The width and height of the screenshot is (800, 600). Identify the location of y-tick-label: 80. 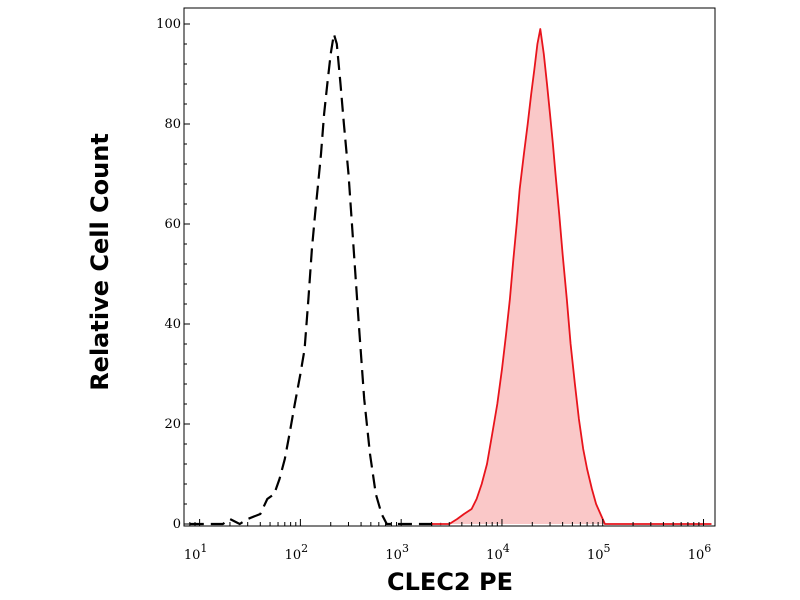
(172, 124).